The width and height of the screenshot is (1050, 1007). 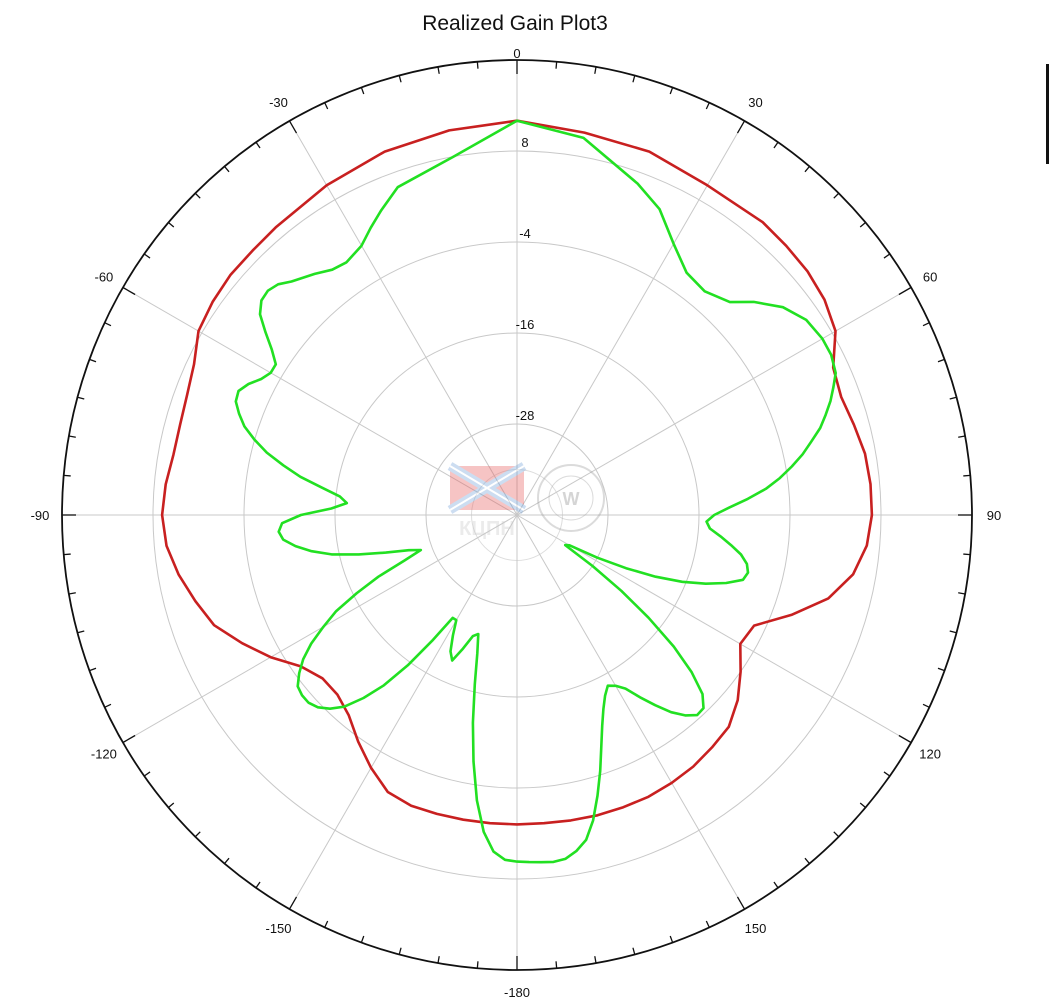 I want to click on angle-tick-label: -90, so click(x=40, y=515).